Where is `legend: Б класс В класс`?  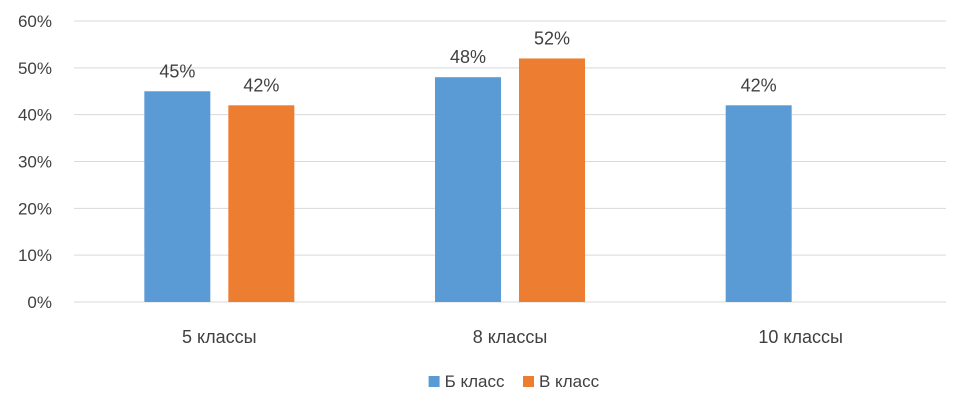
legend: Б класс В класс is located at coordinates (514, 381).